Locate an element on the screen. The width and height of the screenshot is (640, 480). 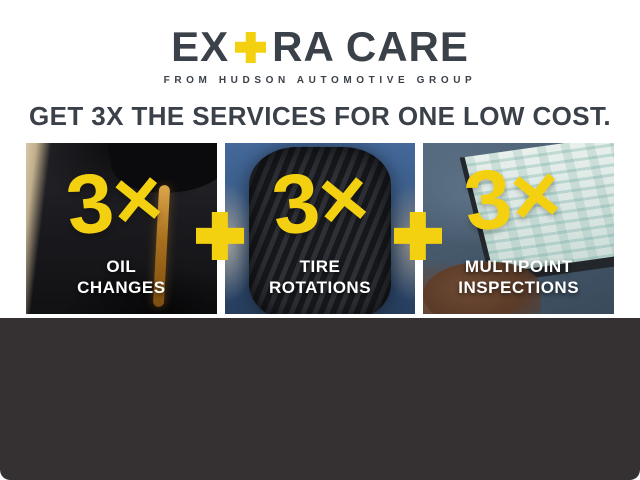
service-label-line1: TIRE is located at coordinates (320, 267).